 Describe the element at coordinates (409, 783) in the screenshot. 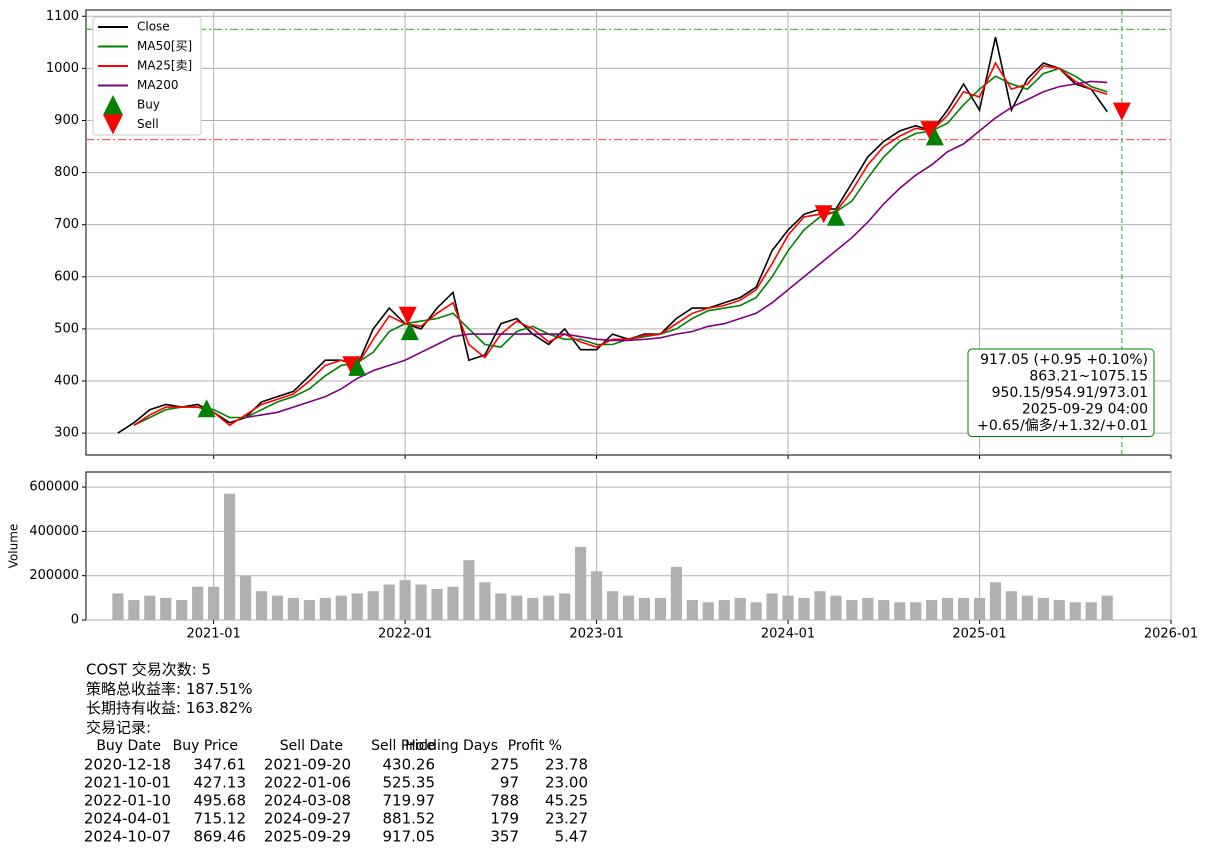

I see `table-cell: 525.35` at that location.